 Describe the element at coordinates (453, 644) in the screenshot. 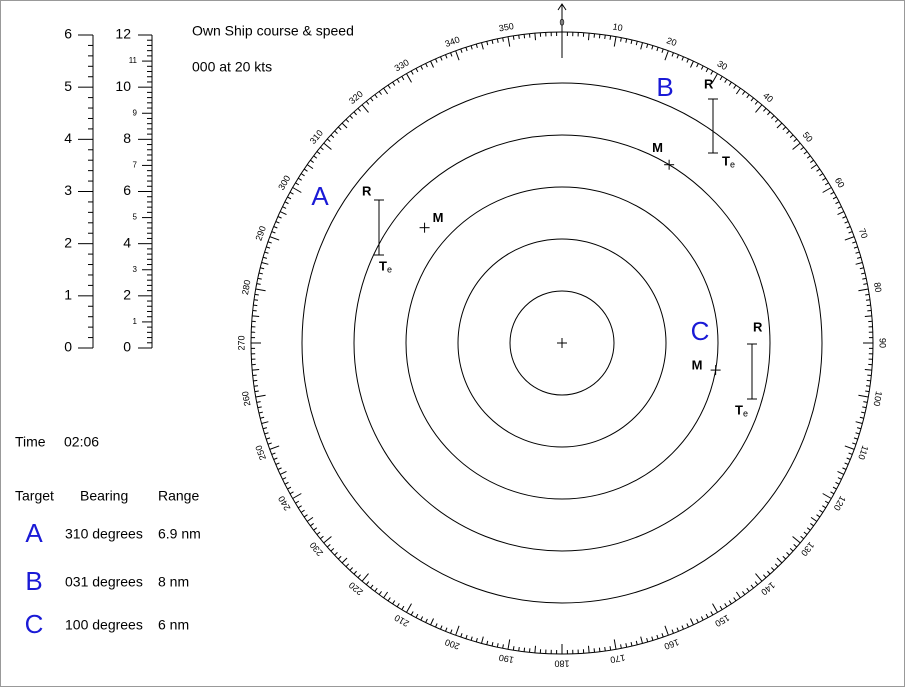

I see `bearing-label: 200` at that location.